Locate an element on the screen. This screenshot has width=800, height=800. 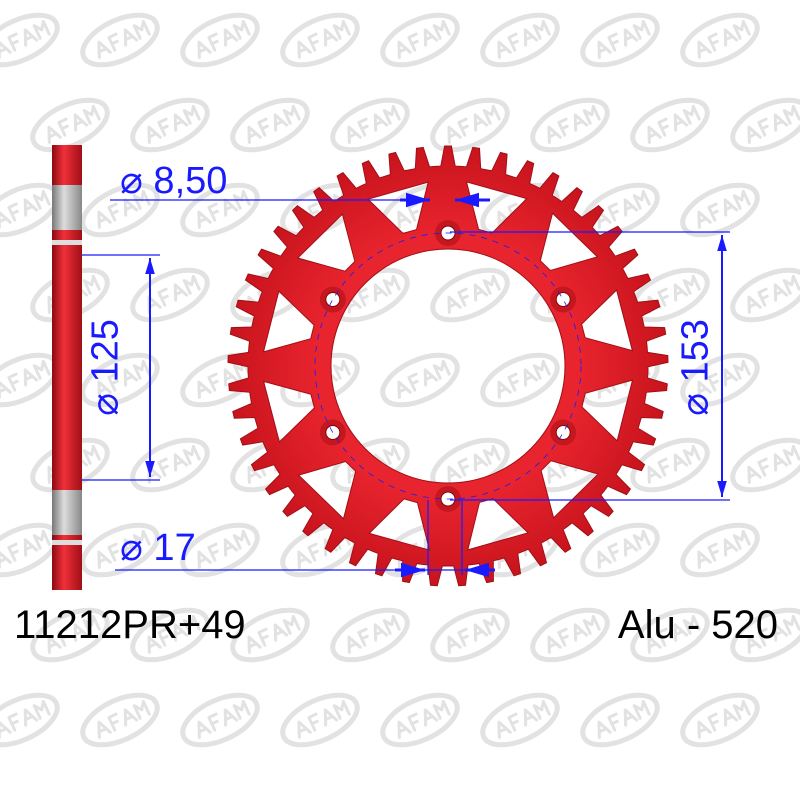
outer-circle-diameter-label: ⌀ 153 is located at coordinates (695, 367).